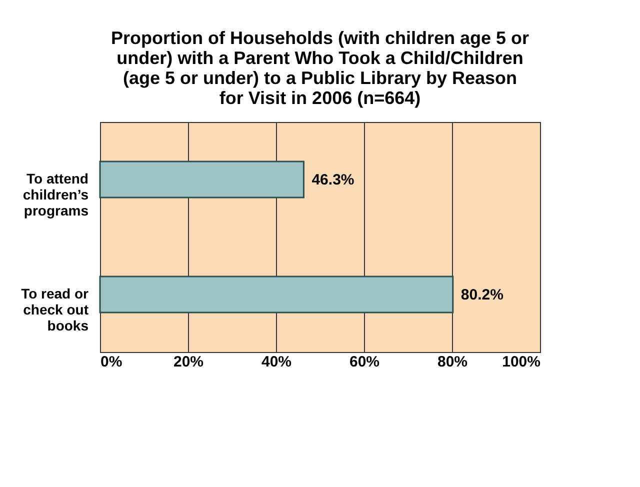 Image resolution: width=640 pixels, height=487 pixels. Describe the element at coordinates (55, 194) in the screenshot. I see `y-tick-label: To attend children’s programs` at that location.